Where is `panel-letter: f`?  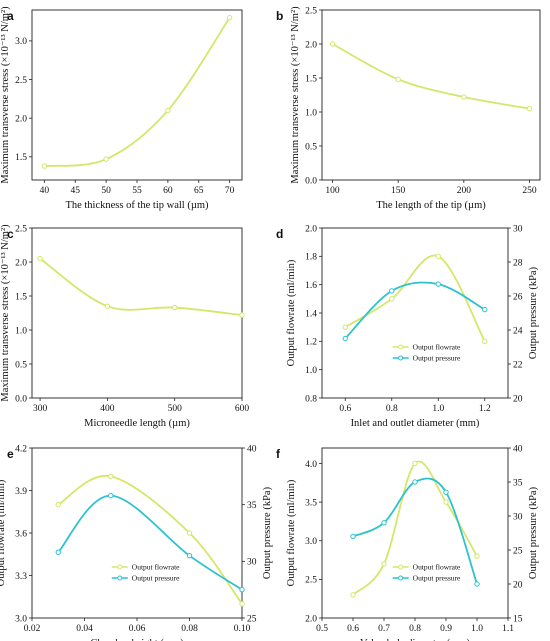
panel-letter: f is located at coordinates (278, 454).